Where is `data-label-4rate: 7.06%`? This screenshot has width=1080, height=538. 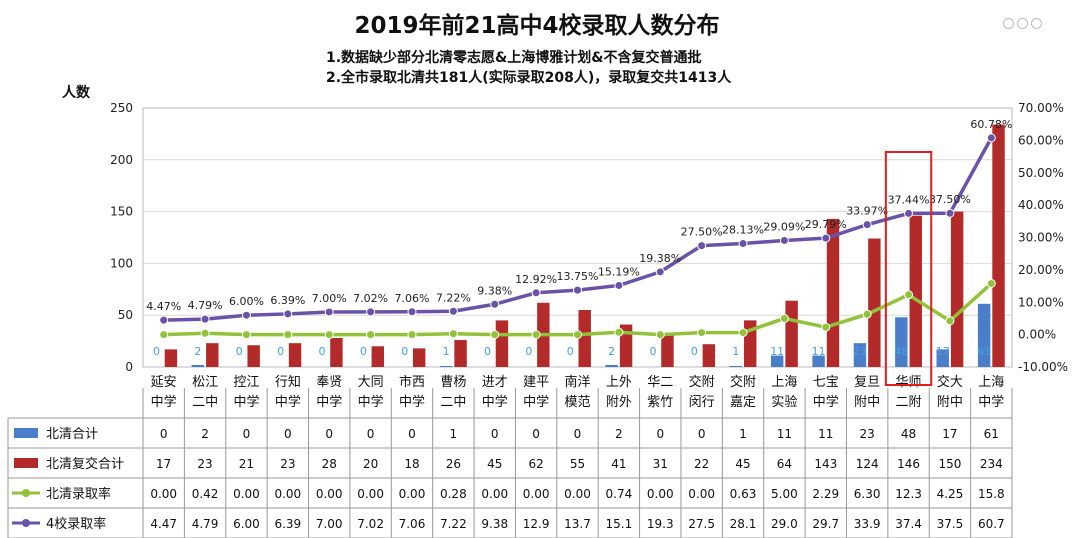 data-label-4rate: 7.06% is located at coordinates (411, 298).